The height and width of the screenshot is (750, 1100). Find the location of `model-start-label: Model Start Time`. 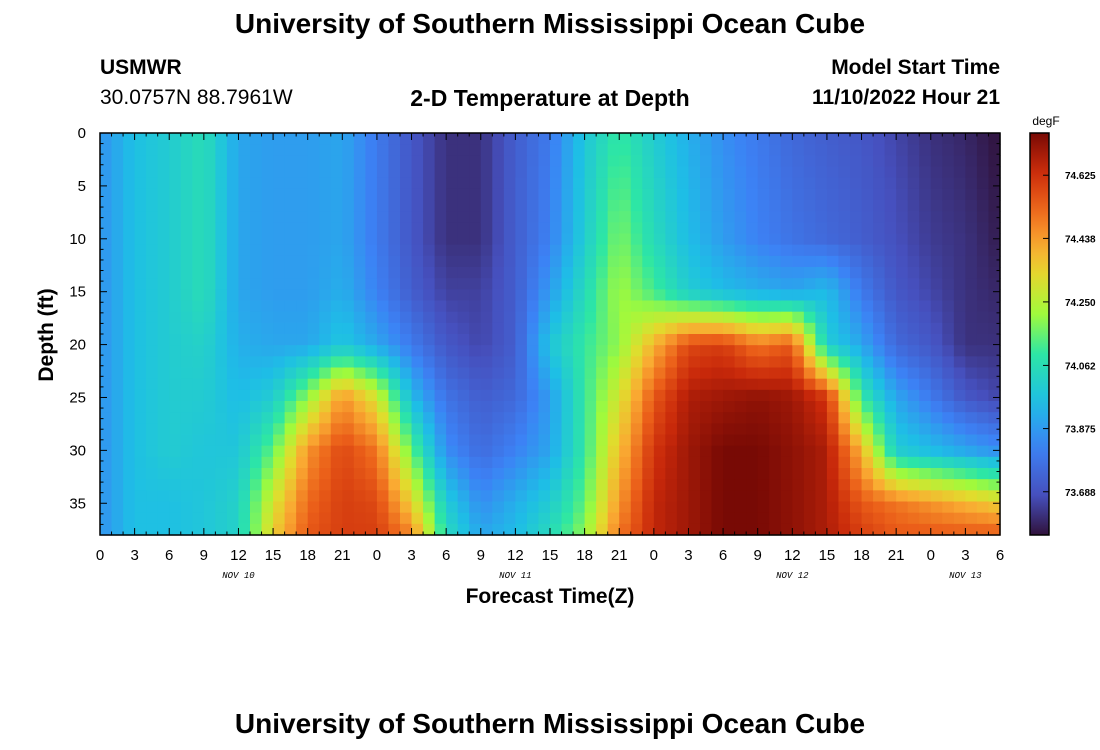

model-start-label: Model Start Time is located at coordinates (915, 67).